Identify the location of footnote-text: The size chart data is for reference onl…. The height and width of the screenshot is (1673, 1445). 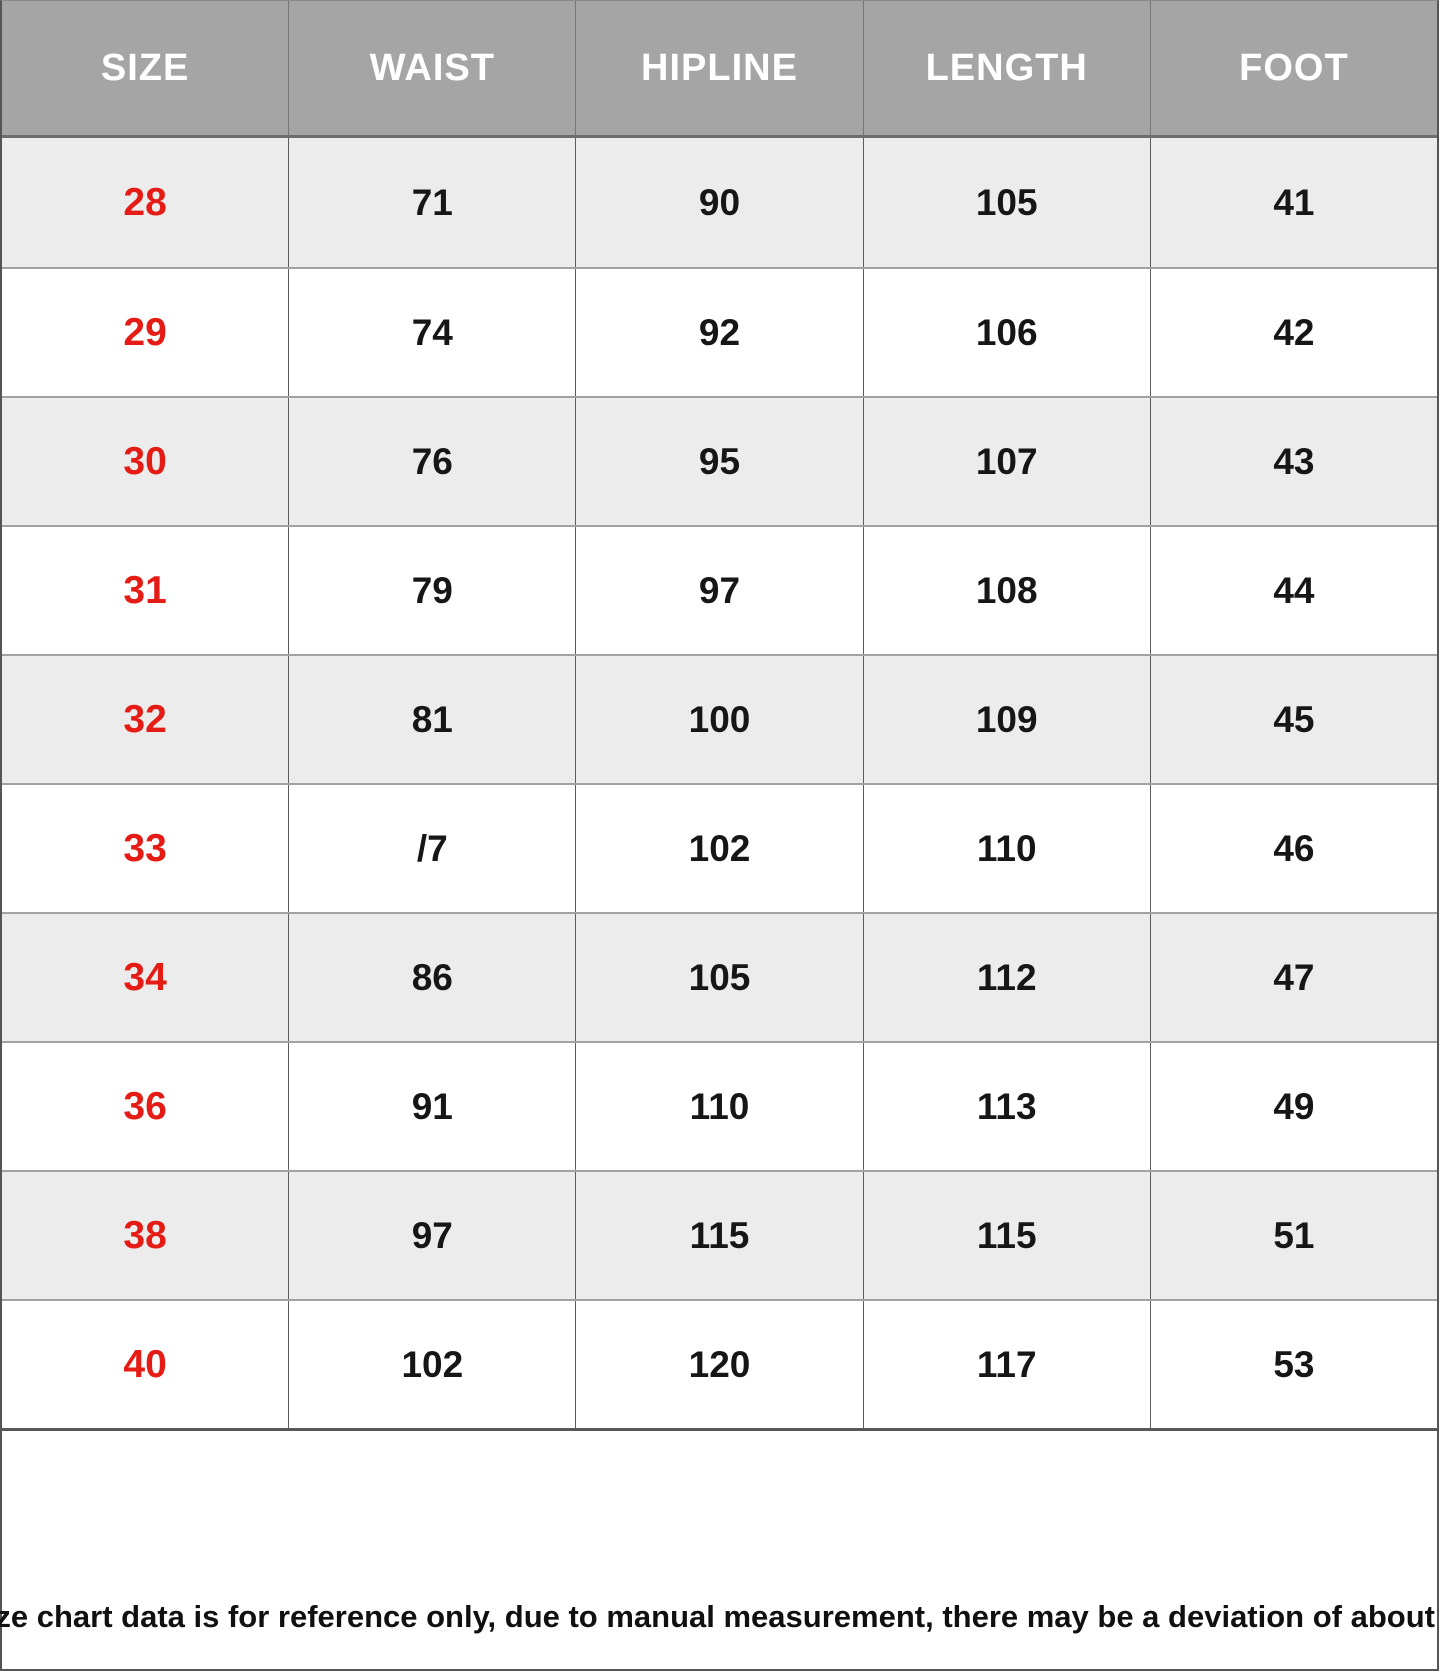
(722, 1616).